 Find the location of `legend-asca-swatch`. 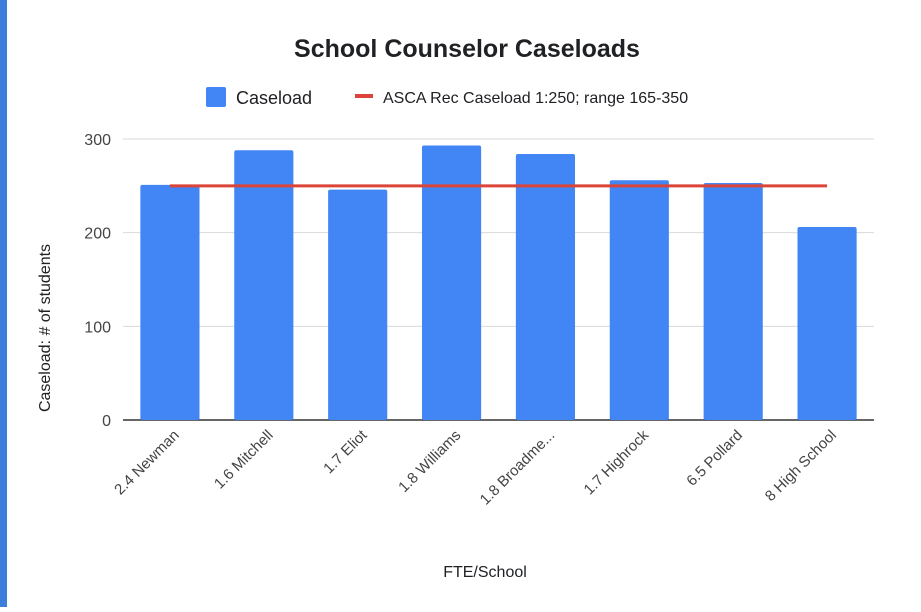

legend-asca-swatch is located at coordinates (364, 96).